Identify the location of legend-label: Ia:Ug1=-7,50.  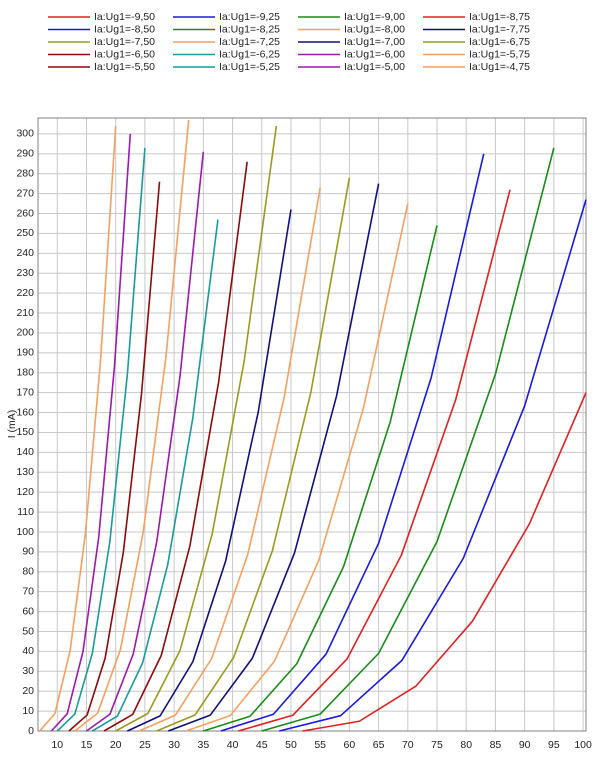
(124, 42).